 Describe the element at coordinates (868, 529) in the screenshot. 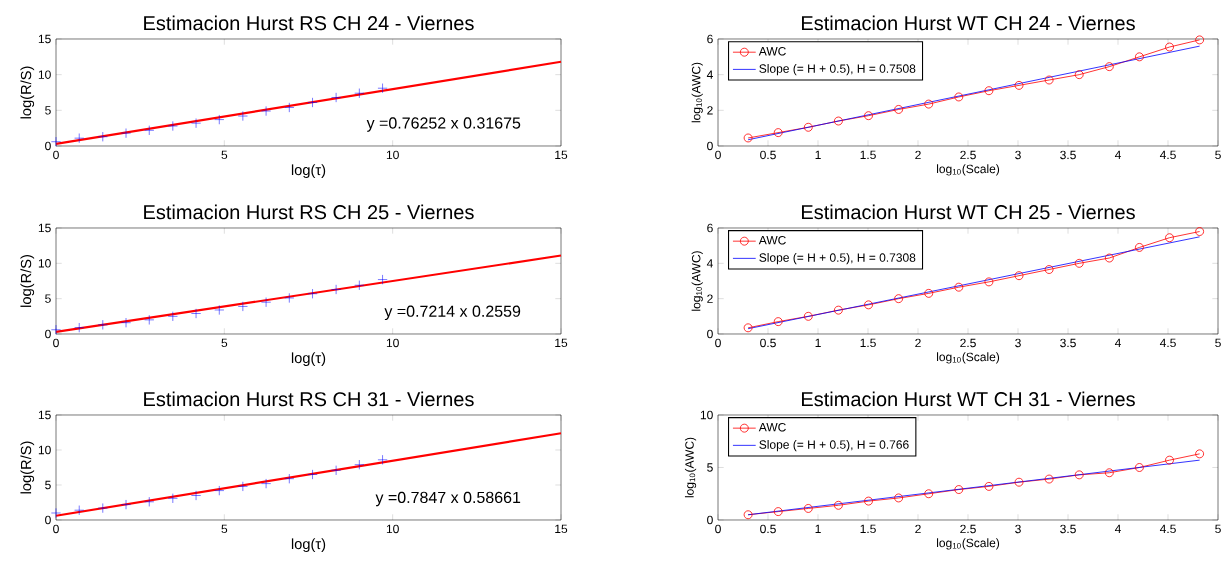

I see `x-tick-label: 1.5` at that location.